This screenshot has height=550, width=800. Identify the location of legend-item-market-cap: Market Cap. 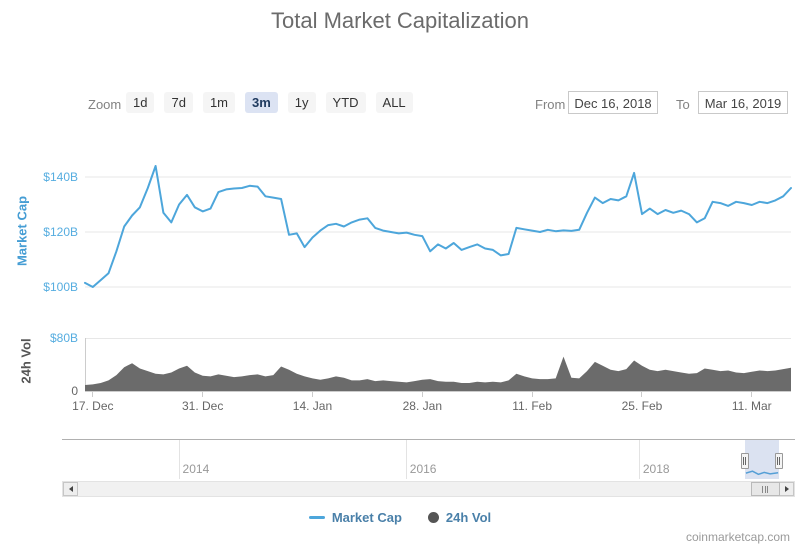
(355, 517).